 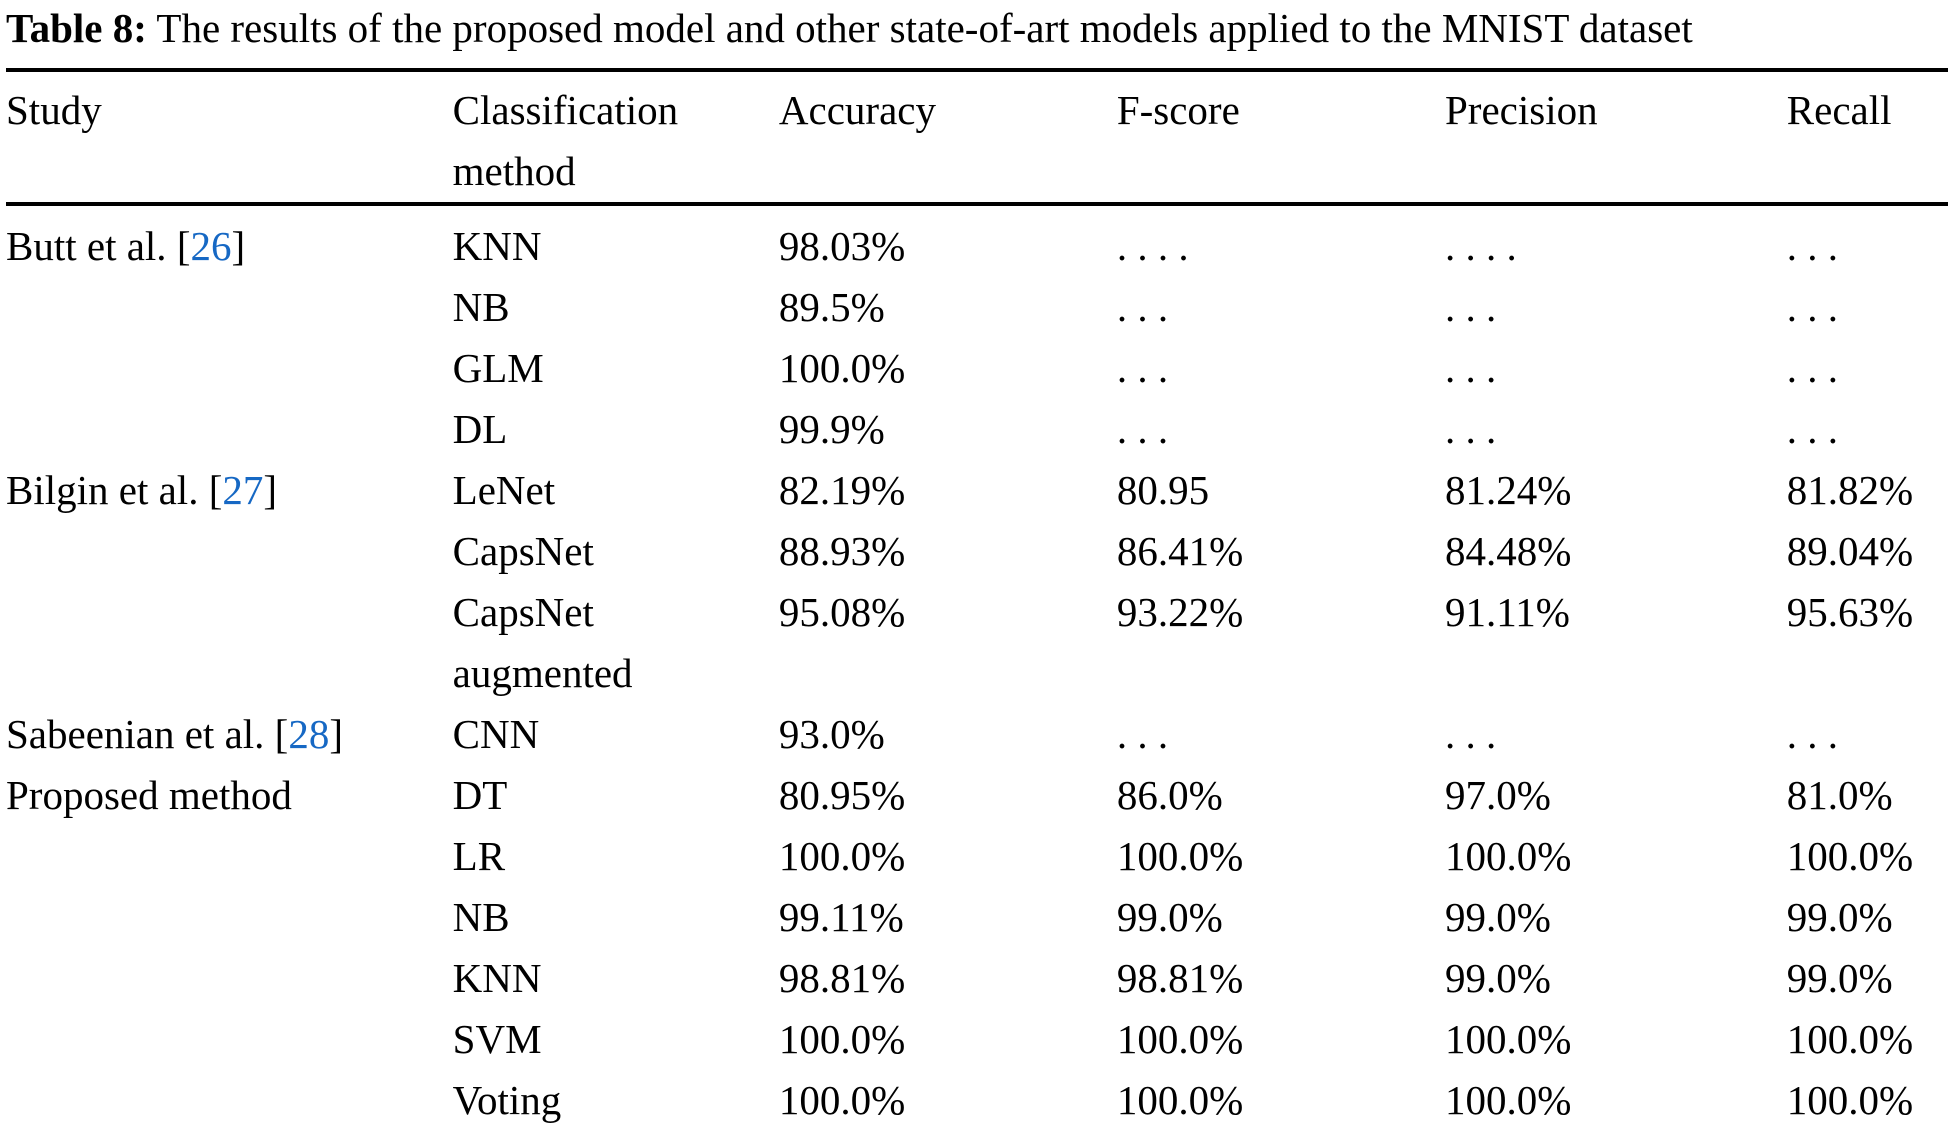 I want to click on table-row: [] SVM 100.0% 100.0% 100.0% 100.0%, so click(x=977, y=1039).